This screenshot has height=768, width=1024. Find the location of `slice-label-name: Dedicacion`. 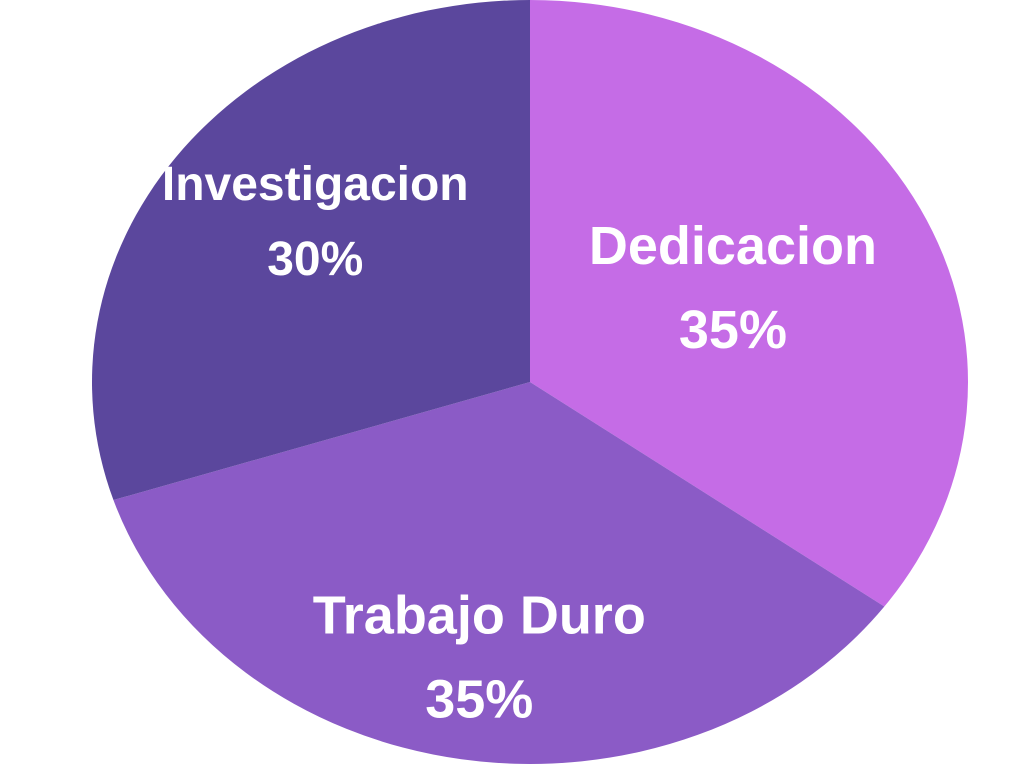

slice-label-name: Dedicacion is located at coordinates (733, 246).